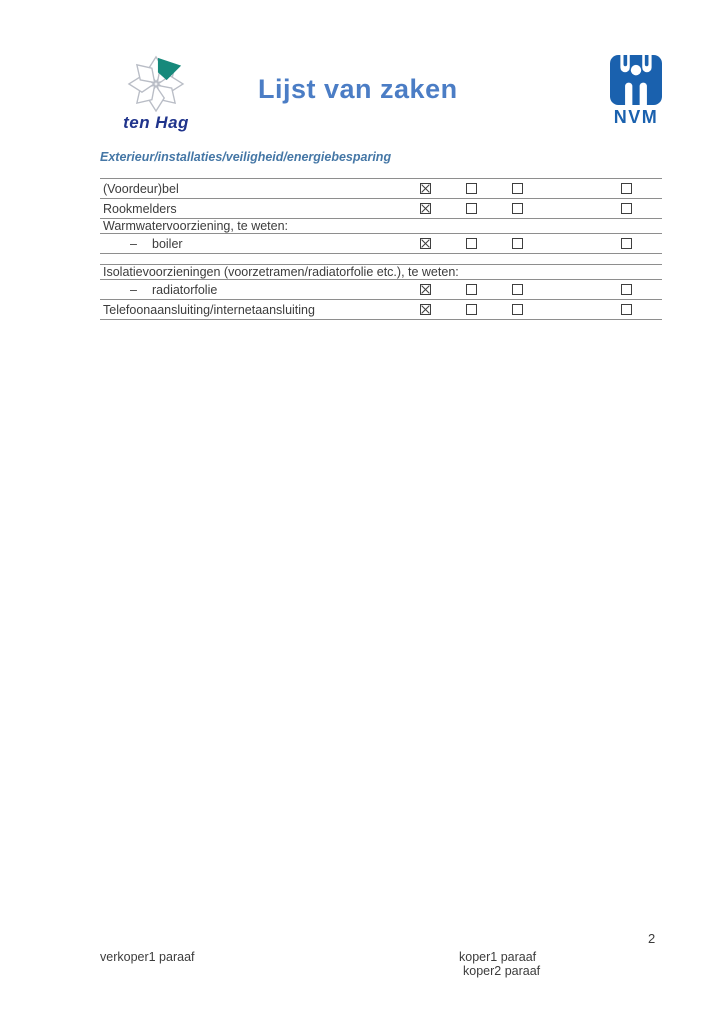 This screenshot has height=1030, width=728. Describe the element at coordinates (156, 83) in the screenshot. I see `pinwheel-icon` at that location.